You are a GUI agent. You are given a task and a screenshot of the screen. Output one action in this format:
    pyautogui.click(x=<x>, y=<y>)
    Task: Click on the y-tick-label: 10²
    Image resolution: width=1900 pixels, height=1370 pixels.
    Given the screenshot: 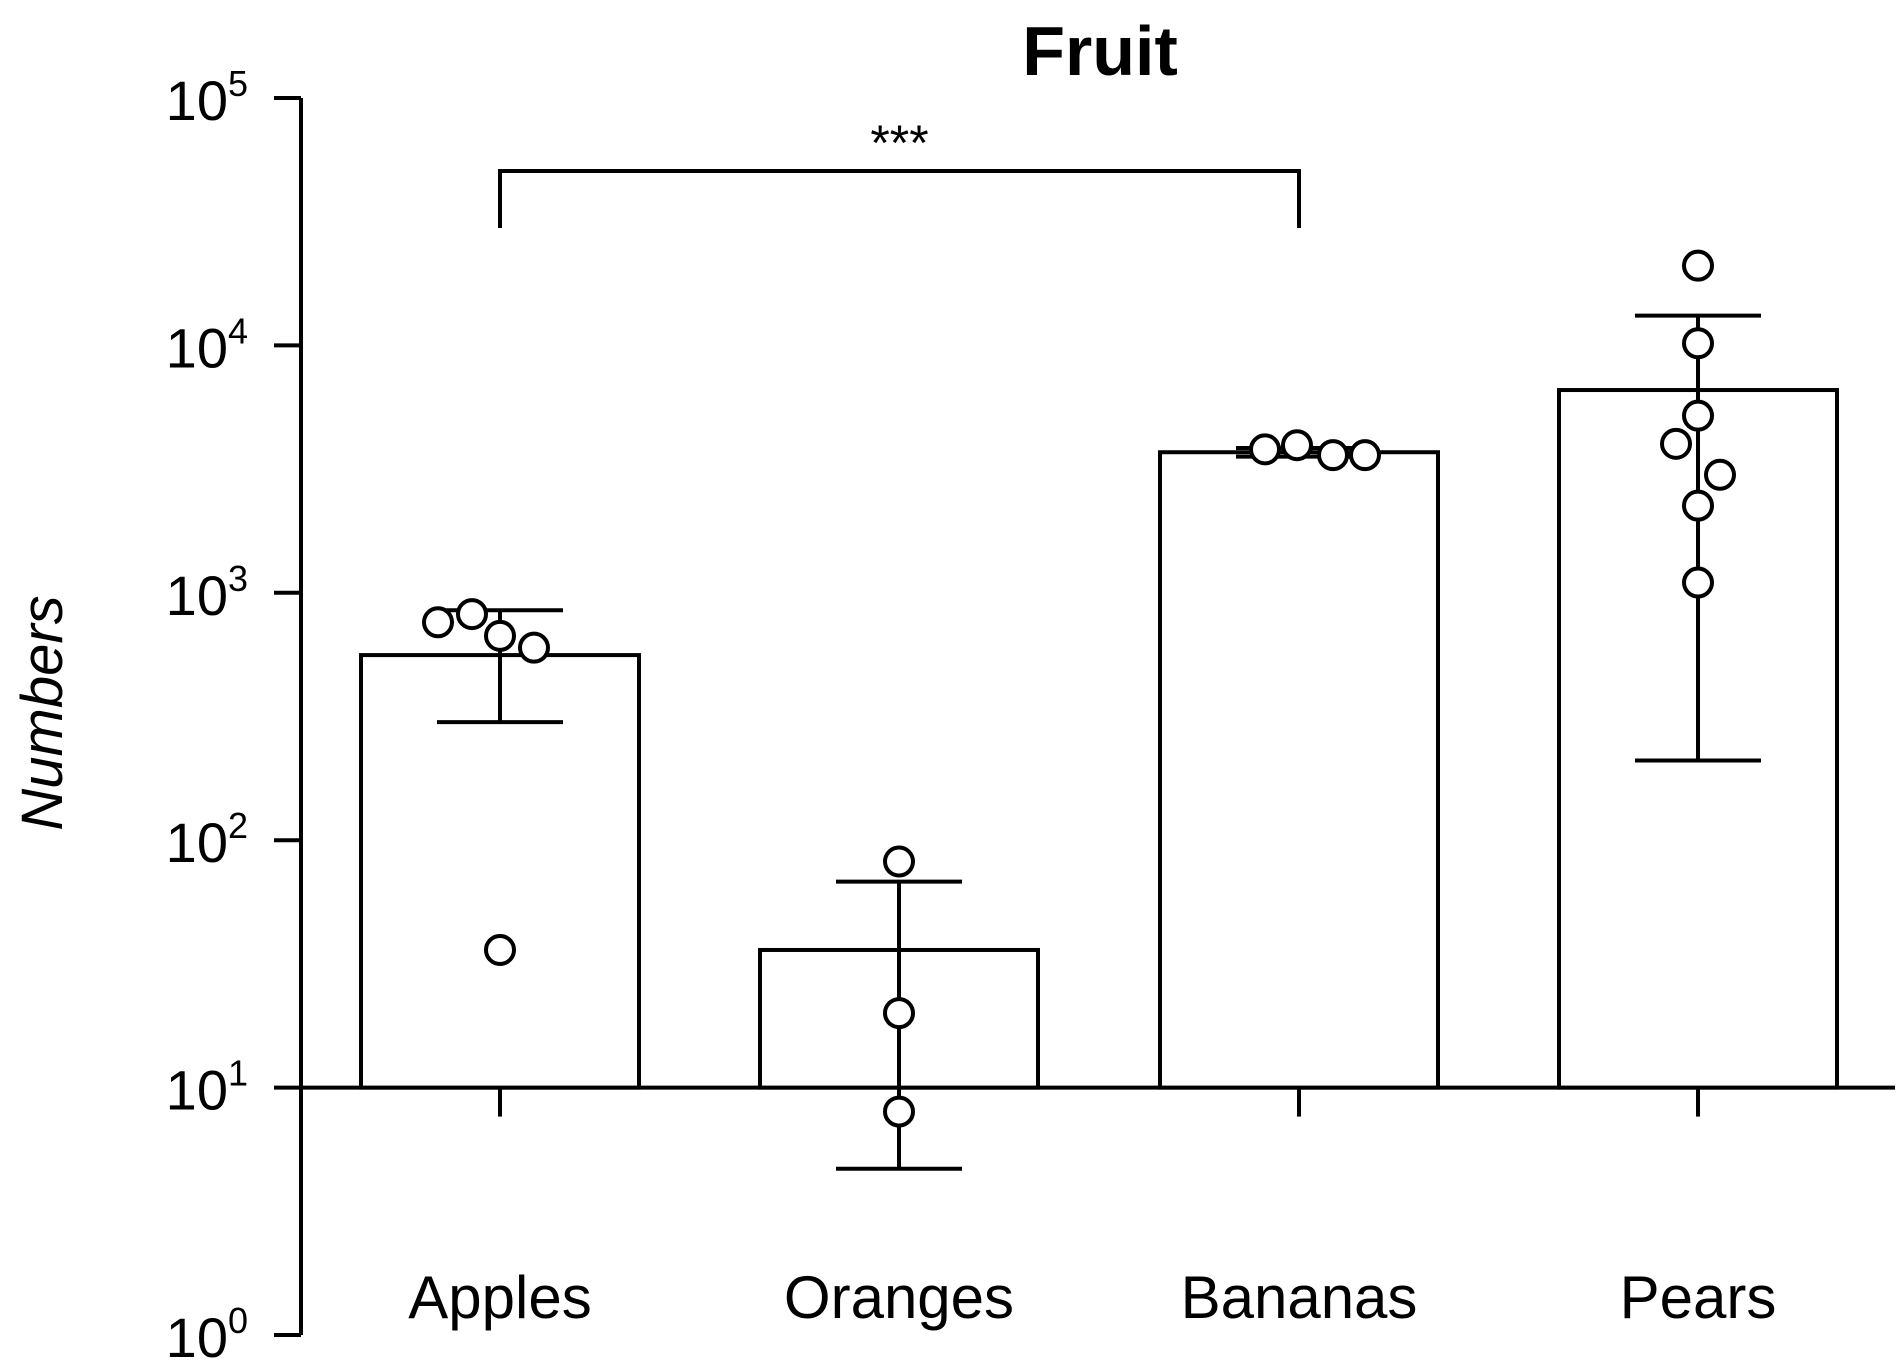 What is the action you would take?
    pyautogui.click(x=207, y=839)
    